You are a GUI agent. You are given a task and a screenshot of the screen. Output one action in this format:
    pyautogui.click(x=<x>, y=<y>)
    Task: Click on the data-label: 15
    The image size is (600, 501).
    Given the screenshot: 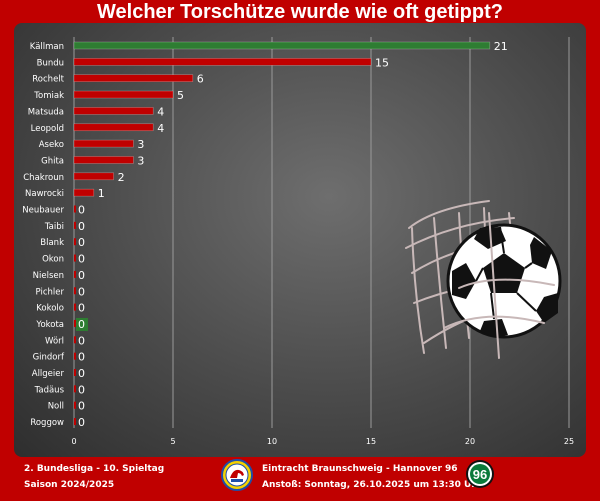 What is the action you would take?
    pyautogui.click(x=382, y=62)
    